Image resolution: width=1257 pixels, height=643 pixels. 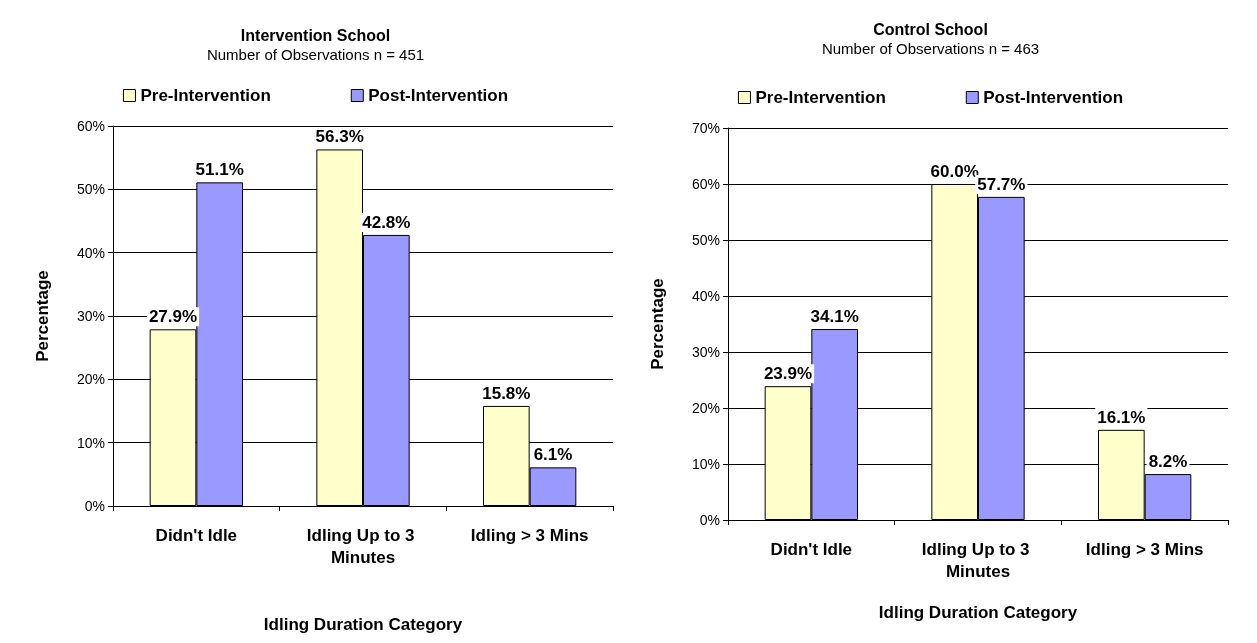 I want to click on data-label: 51.1%, so click(x=219, y=170).